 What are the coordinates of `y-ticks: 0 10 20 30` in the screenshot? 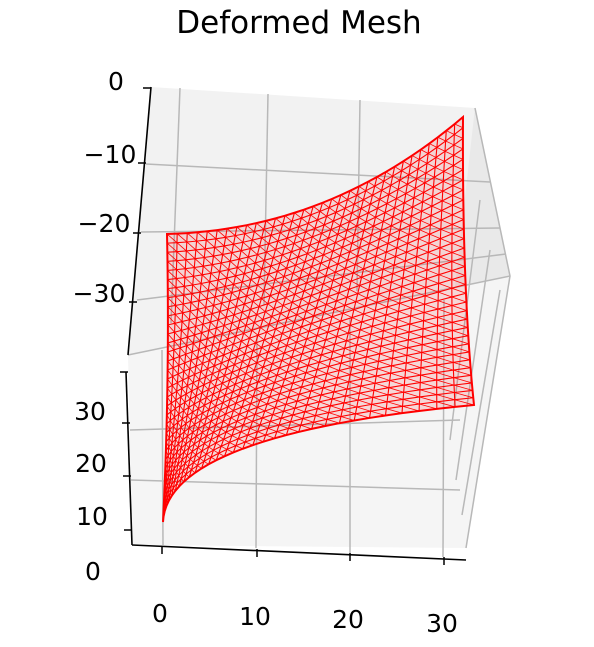 It's located at (103, 478).